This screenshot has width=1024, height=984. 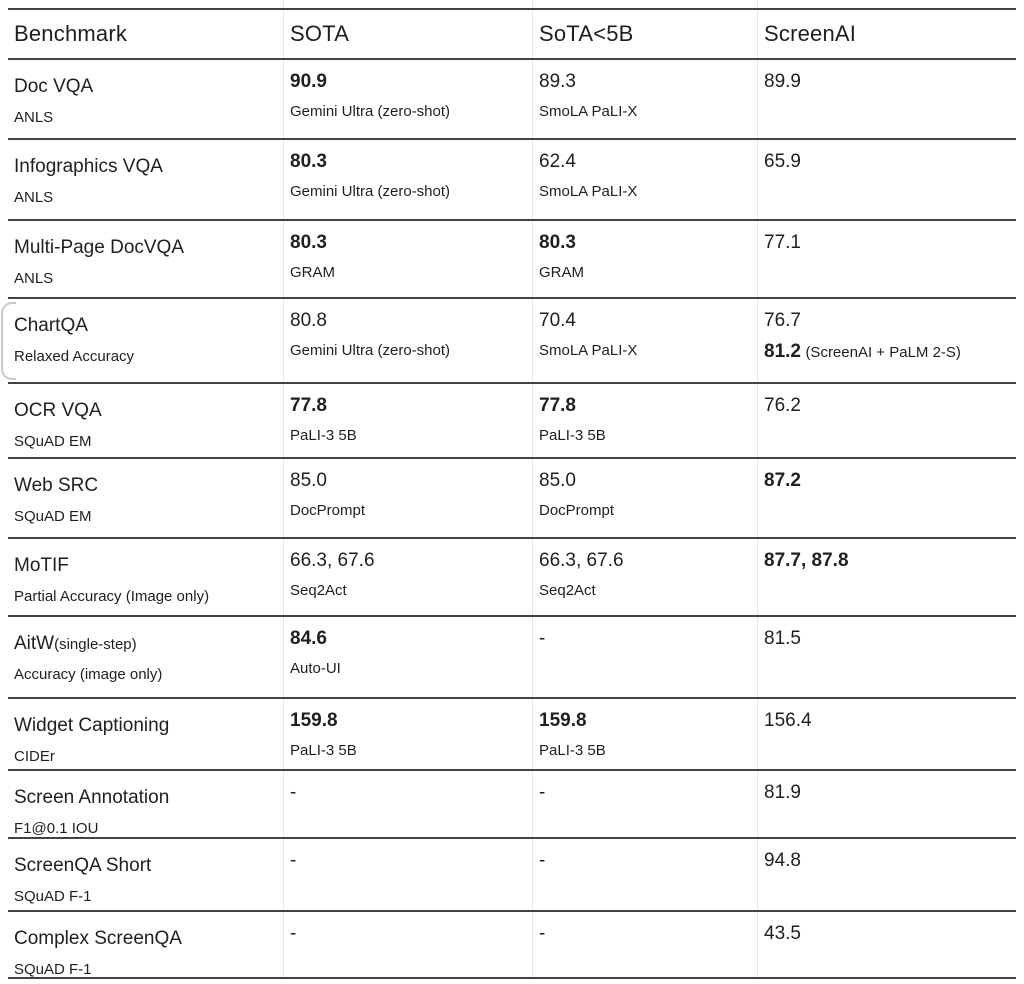 What do you see at coordinates (315, 668) in the screenshot?
I see `sota-model: Auto-UI` at bounding box center [315, 668].